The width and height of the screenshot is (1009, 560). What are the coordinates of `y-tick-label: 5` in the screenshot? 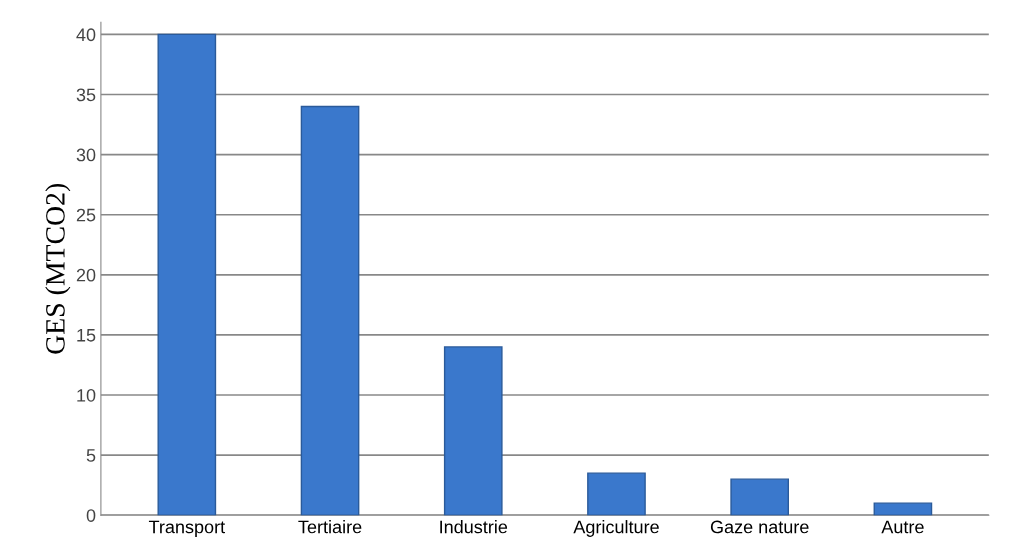 It's located at (91, 455).